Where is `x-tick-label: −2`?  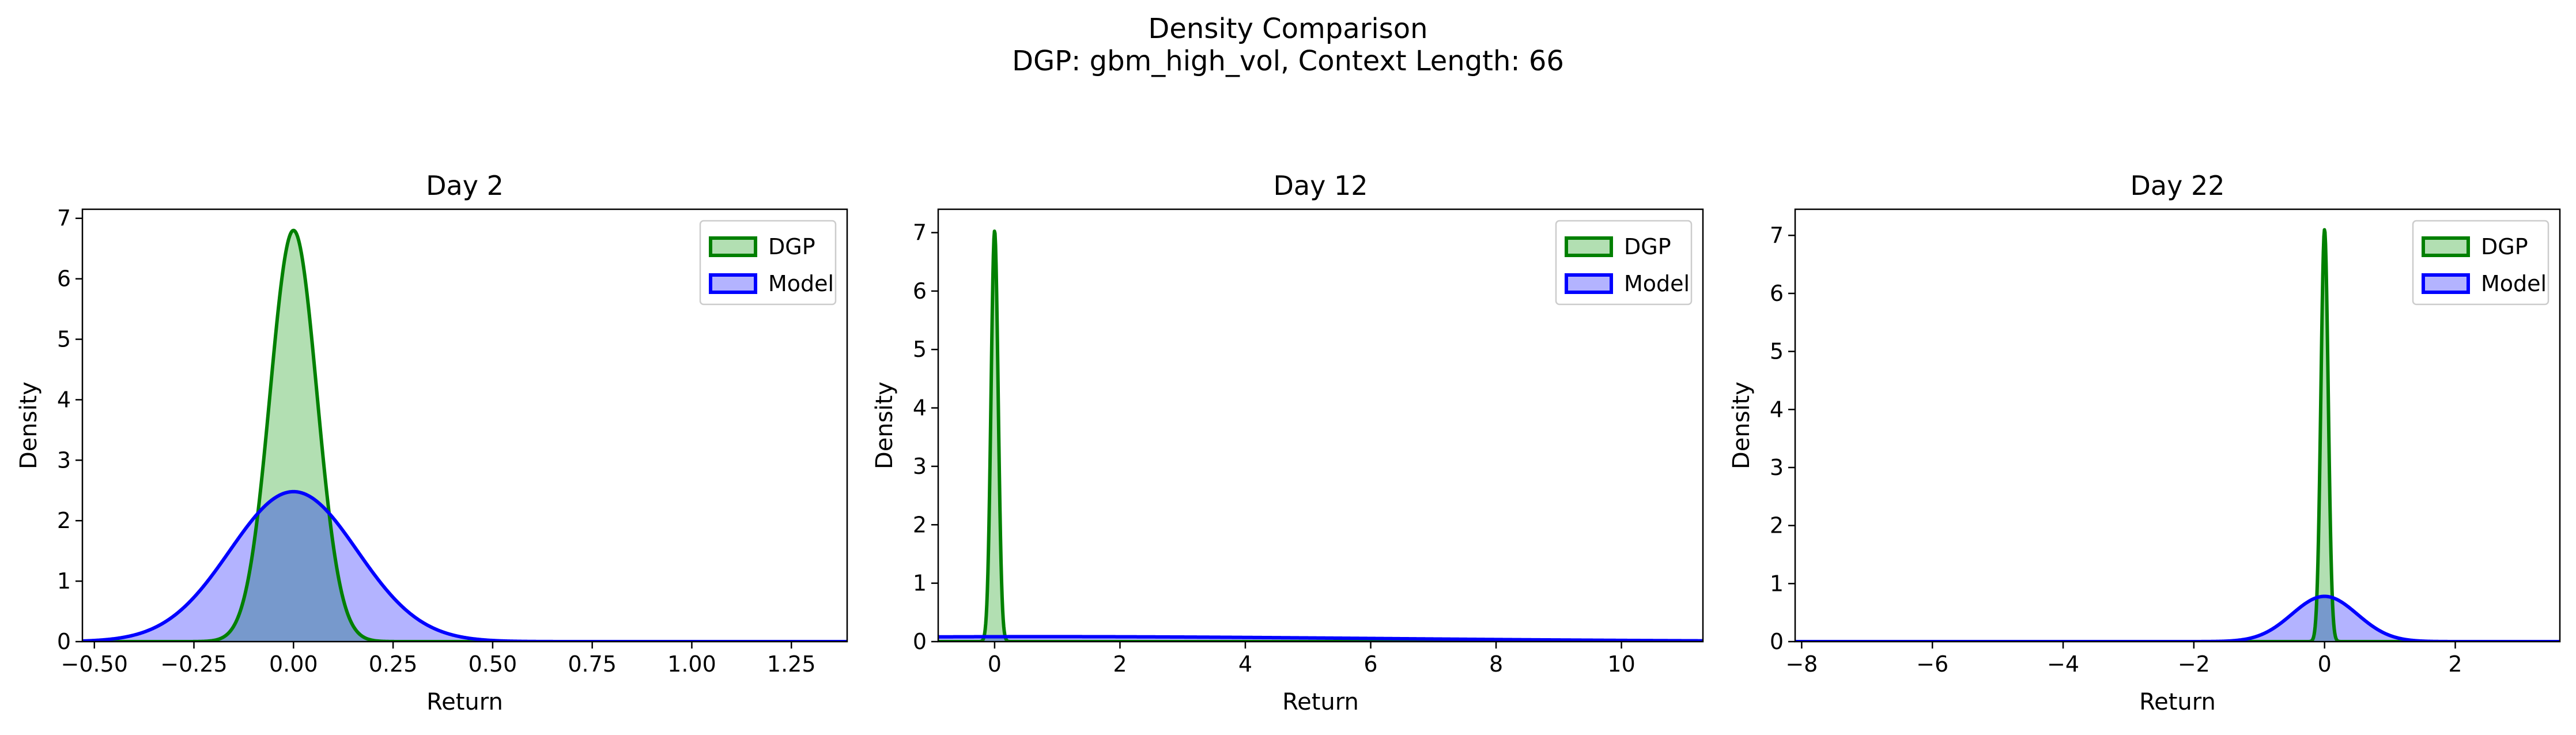
x-tick-label: −2 is located at coordinates (2194, 664).